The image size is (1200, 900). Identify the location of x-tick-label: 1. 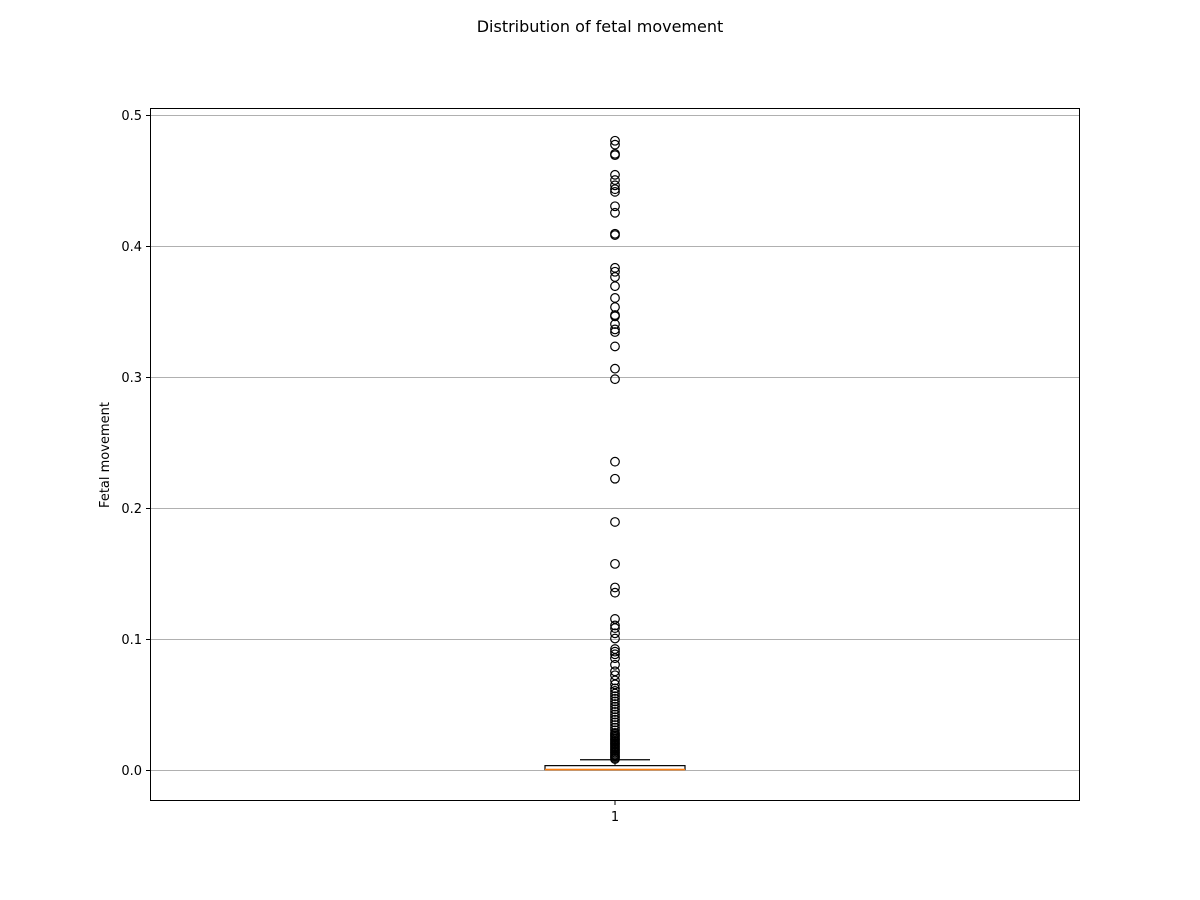
(615, 817).